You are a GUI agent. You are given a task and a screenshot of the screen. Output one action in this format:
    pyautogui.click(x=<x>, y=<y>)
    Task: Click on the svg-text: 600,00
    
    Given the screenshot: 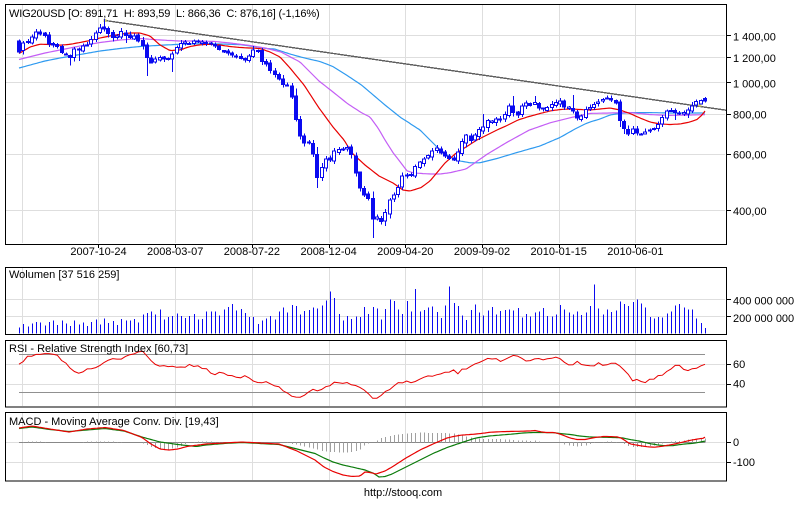 What is the action you would take?
    pyautogui.click(x=750, y=156)
    